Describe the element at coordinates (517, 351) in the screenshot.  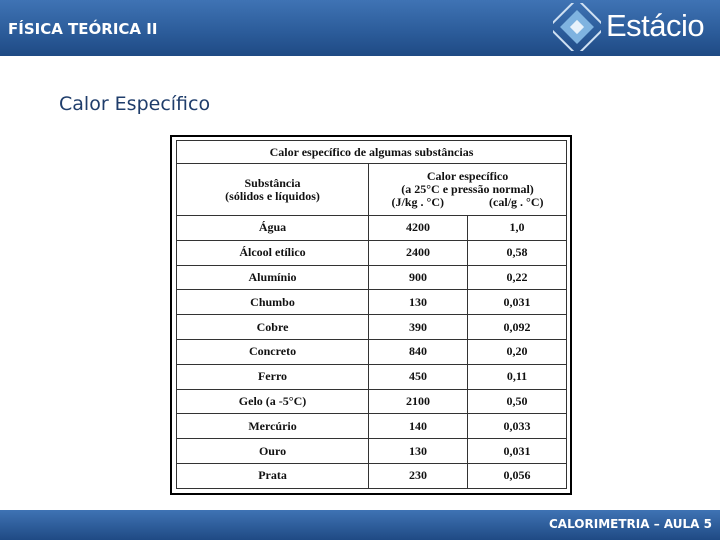
I see `table-cell: 0,20` at that location.